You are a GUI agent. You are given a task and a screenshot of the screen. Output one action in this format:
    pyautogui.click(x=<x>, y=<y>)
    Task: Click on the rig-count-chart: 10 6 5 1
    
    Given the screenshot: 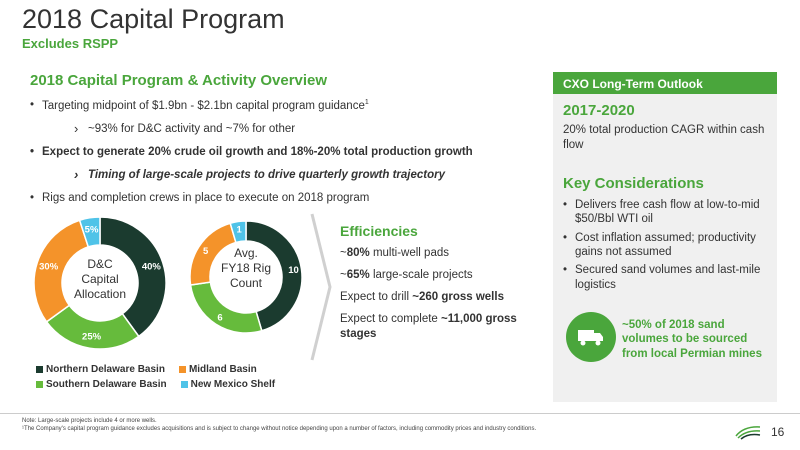 What is the action you would take?
    pyautogui.click(x=246, y=277)
    